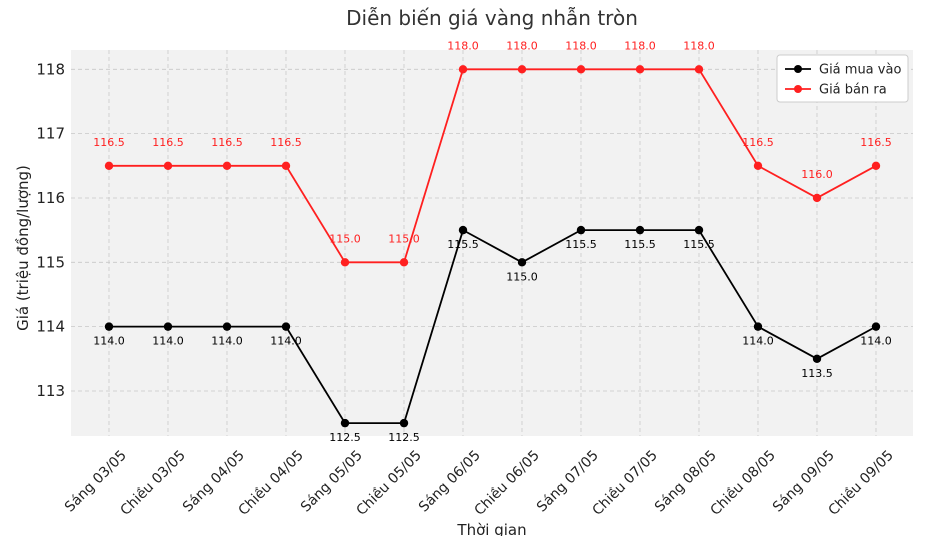 Image resolution: width=942 pixels, height=536 pixels. What do you see at coordinates (817, 174) in the screenshot?
I see `data-label: 116.0` at bounding box center [817, 174].